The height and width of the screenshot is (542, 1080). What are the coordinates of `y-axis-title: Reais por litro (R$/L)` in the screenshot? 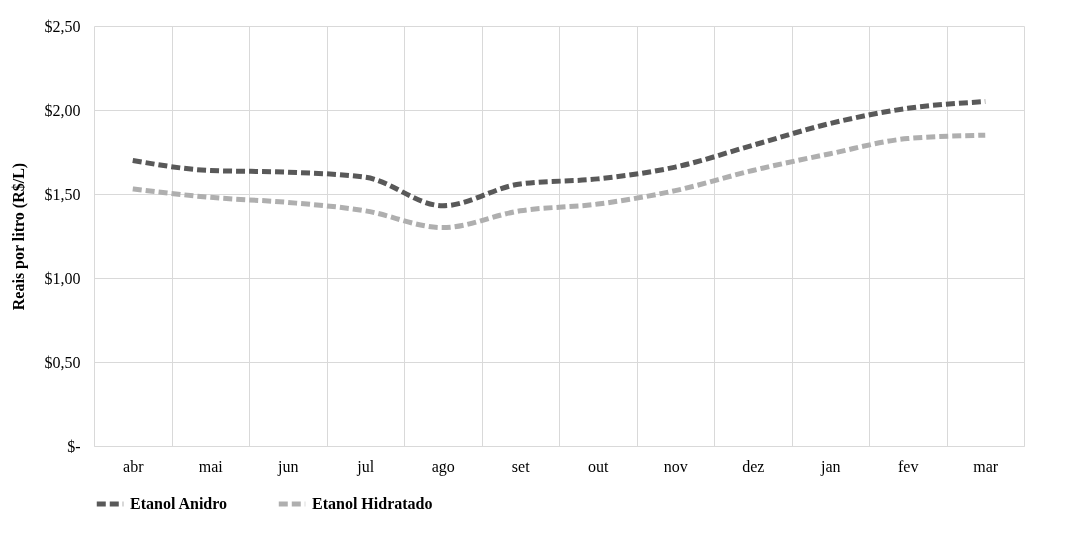 It's located at (18, 236).